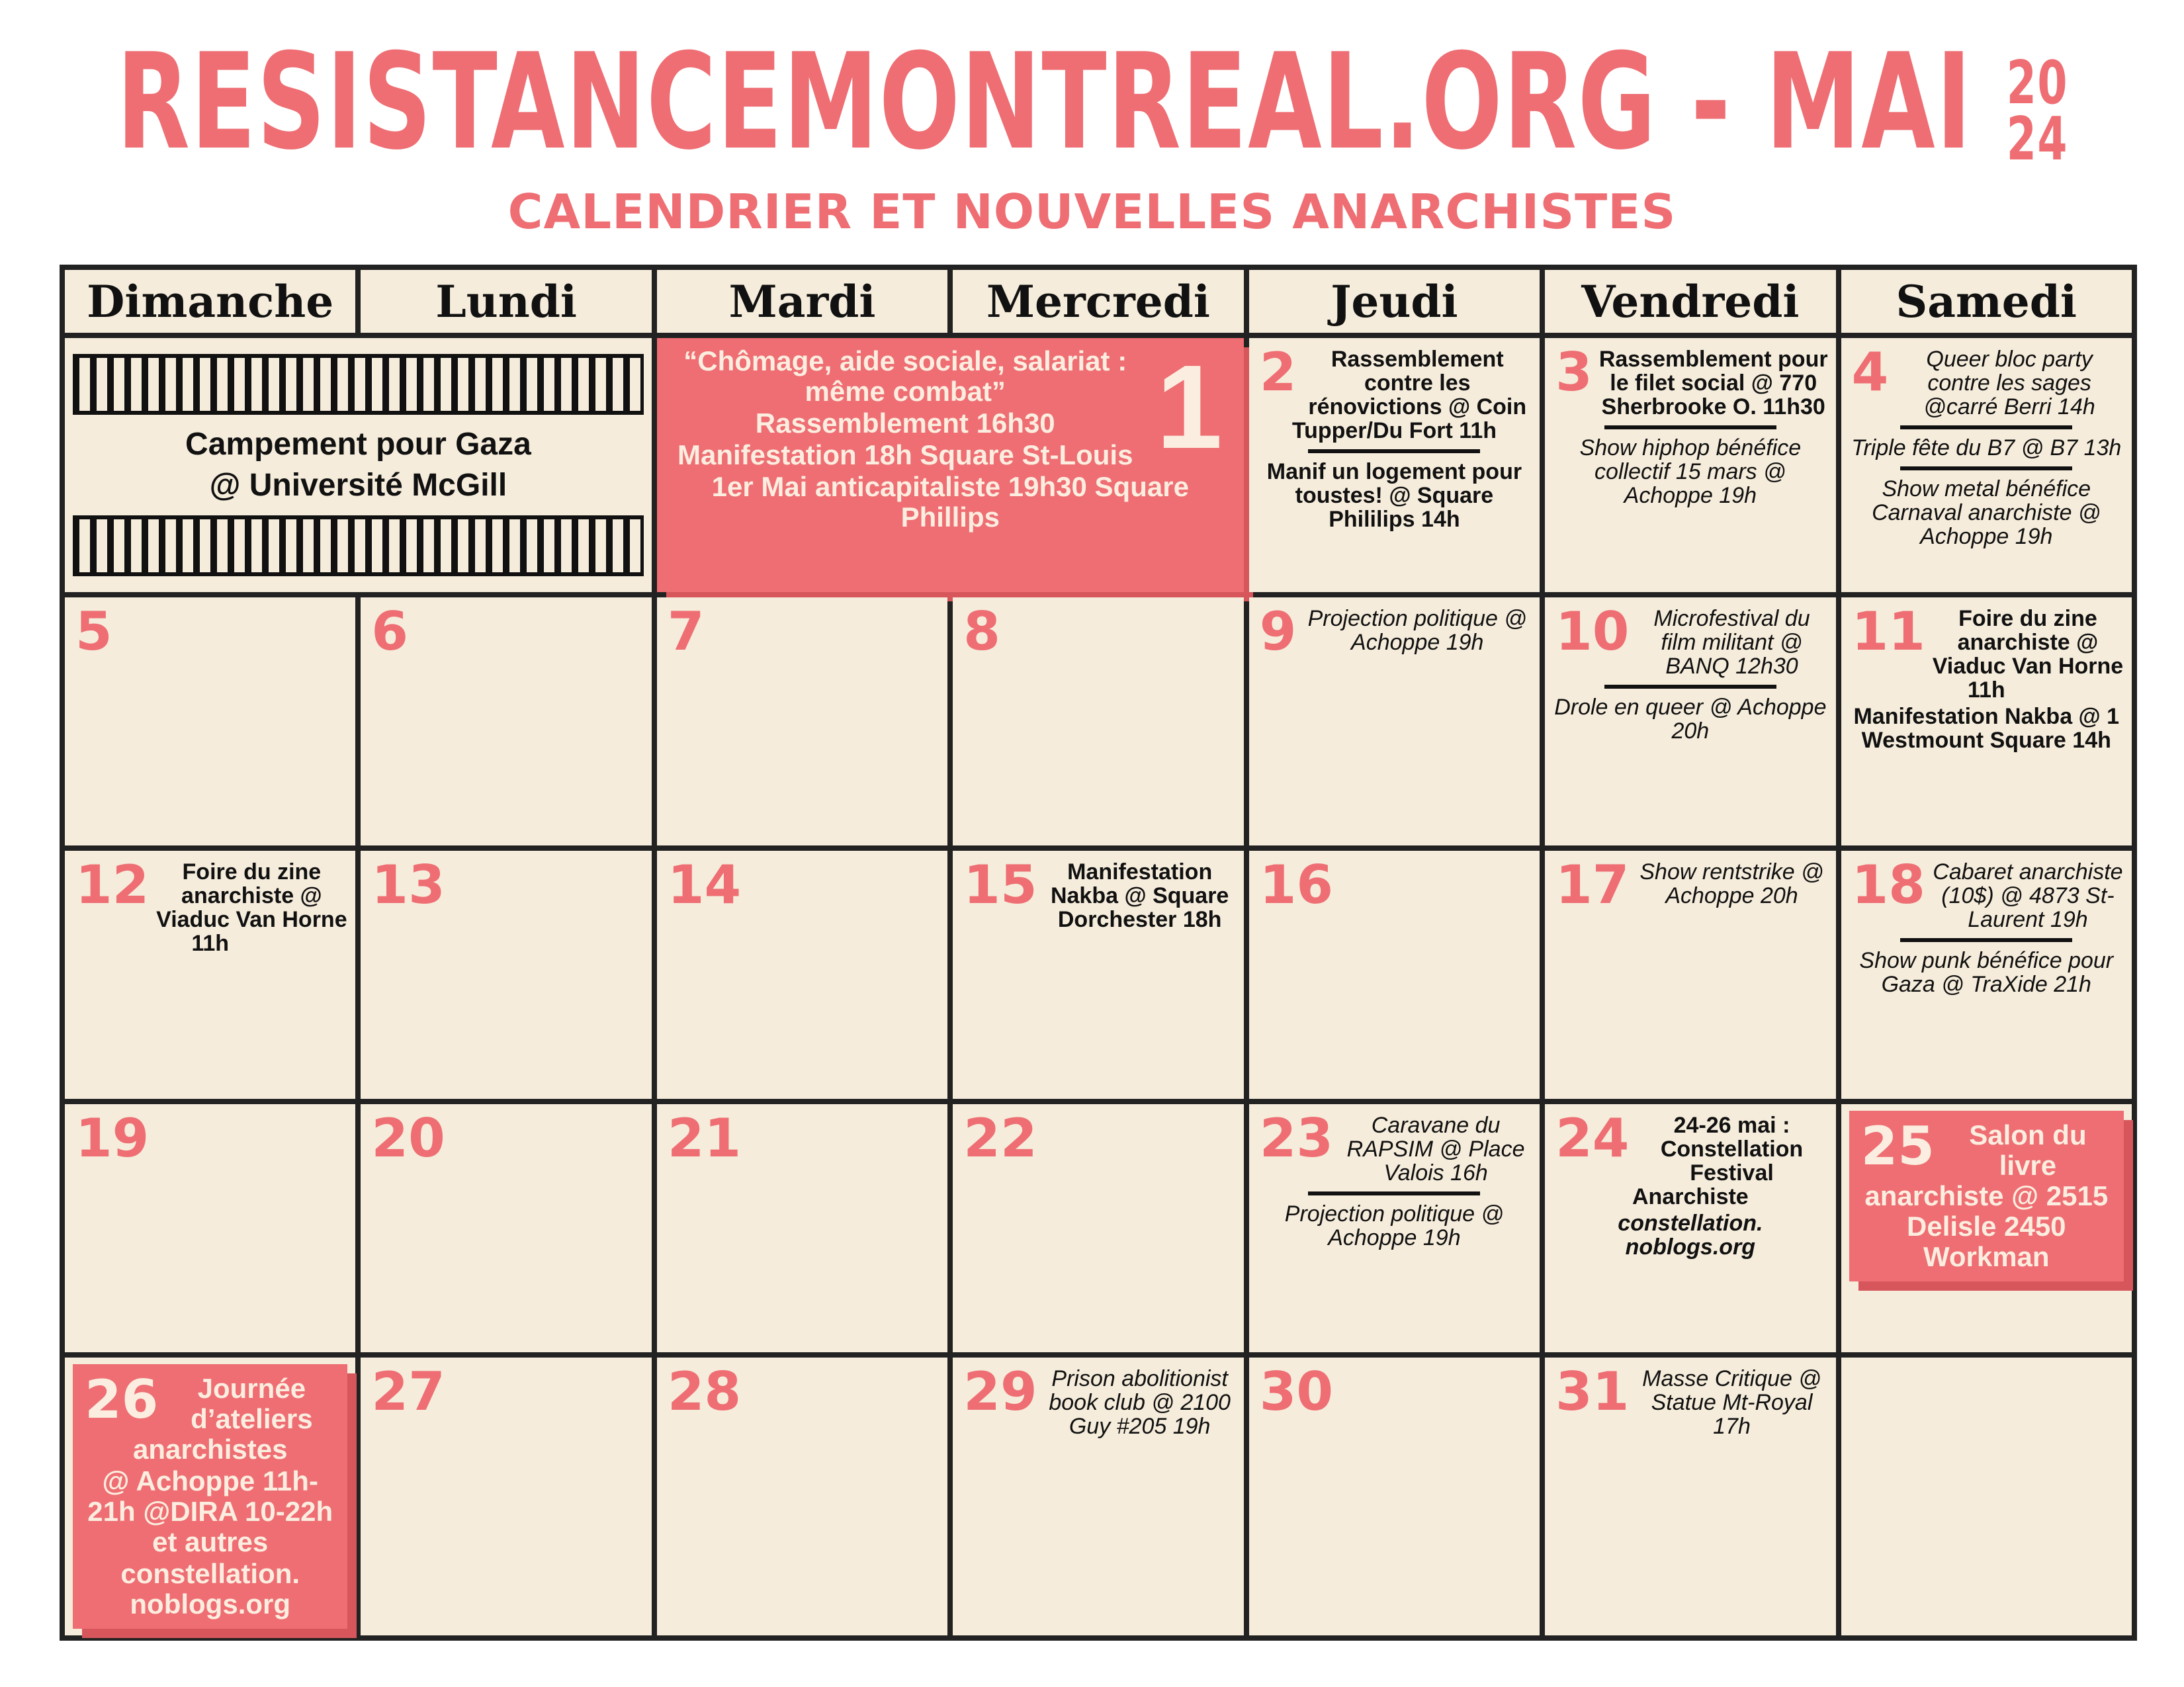 This screenshot has height=1687, width=2184. What do you see at coordinates (211, 301) in the screenshot?
I see `day-header: Dimanche` at bounding box center [211, 301].